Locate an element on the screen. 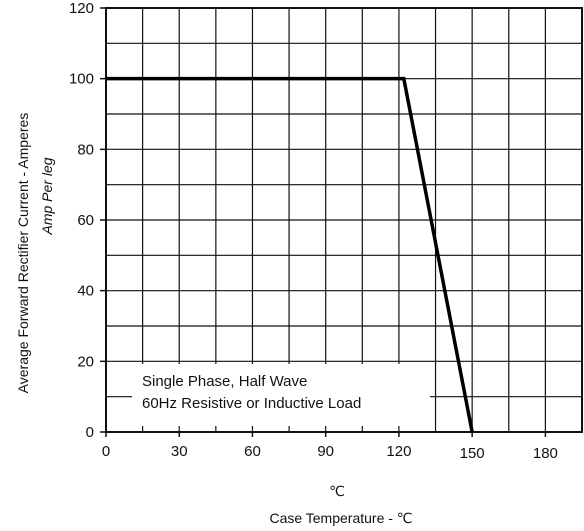 This screenshot has height=531, width=584. x-tick-label: 30 is located at coordinates (179, 451).